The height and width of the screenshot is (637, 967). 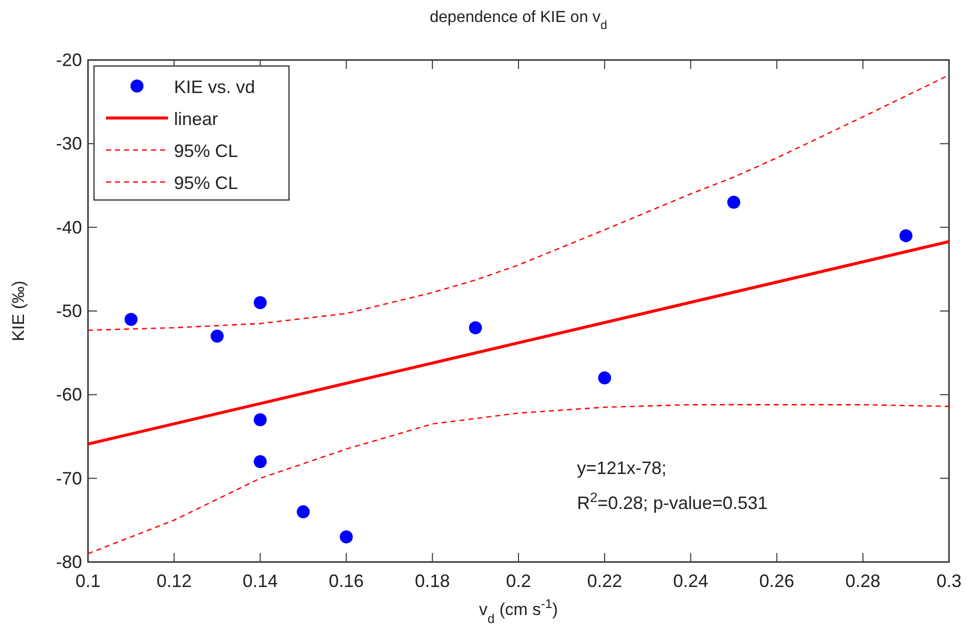 What do you see at coordinates (69, 144) in the screenshot?
I see `y-tick-label: -30` at bounding box center [69, 144].